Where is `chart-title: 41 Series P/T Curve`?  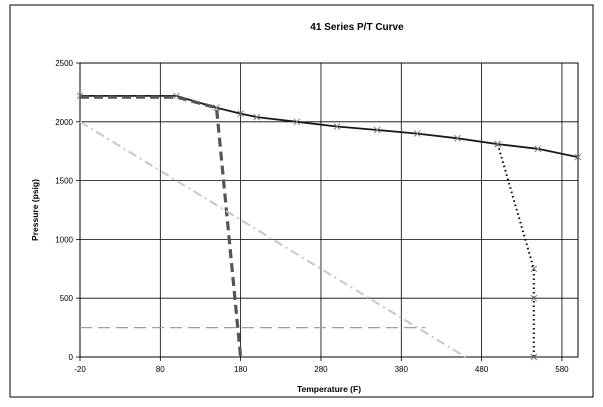 chart-title: 41 Series P/T Curve is located at coordinates (357, 27).